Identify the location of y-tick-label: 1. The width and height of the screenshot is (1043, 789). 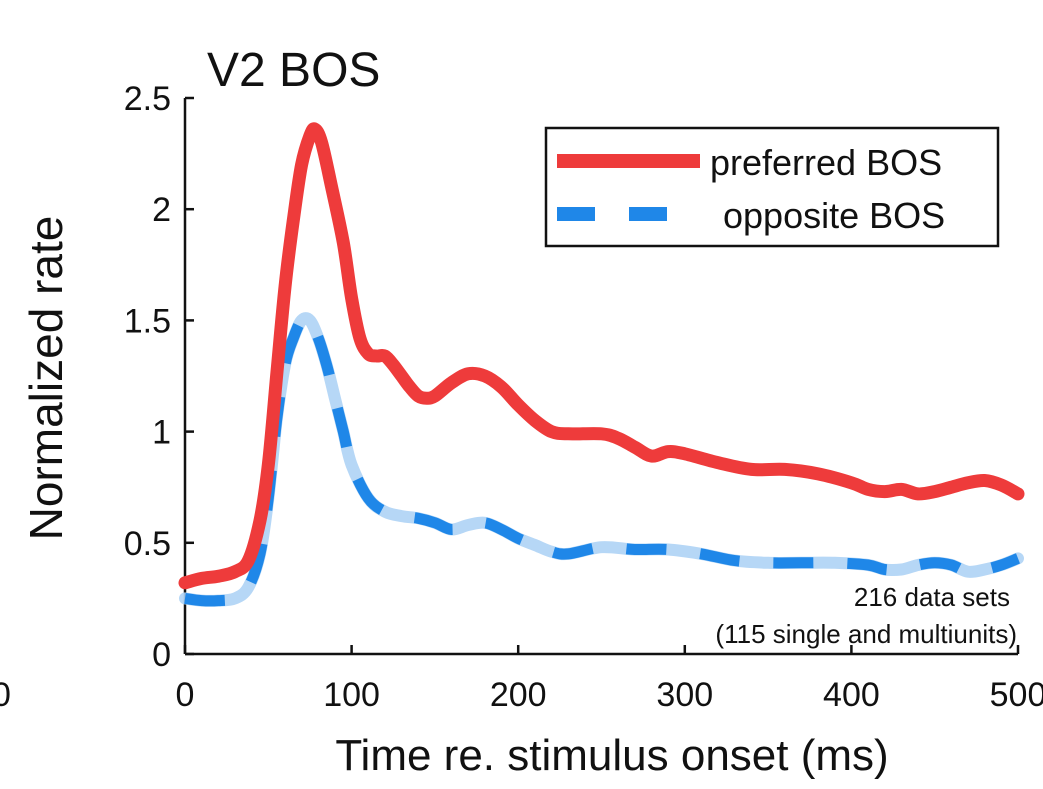
(161, 433).